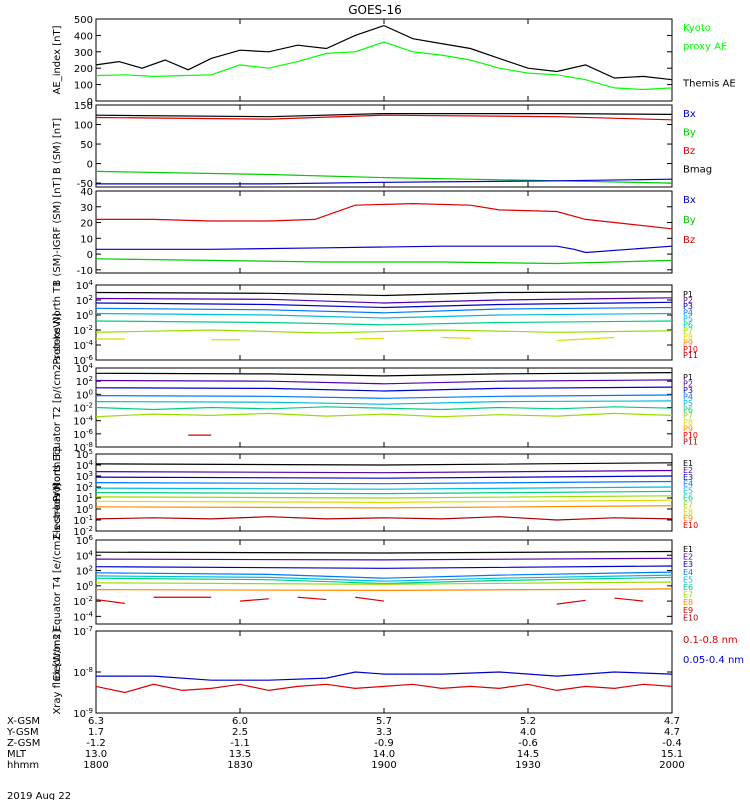 The image size is (750, 804). Describe the element at coordinates (23, 743) in the screenshot. I see `ephemeris-row-label: Z-GSM` at that location.